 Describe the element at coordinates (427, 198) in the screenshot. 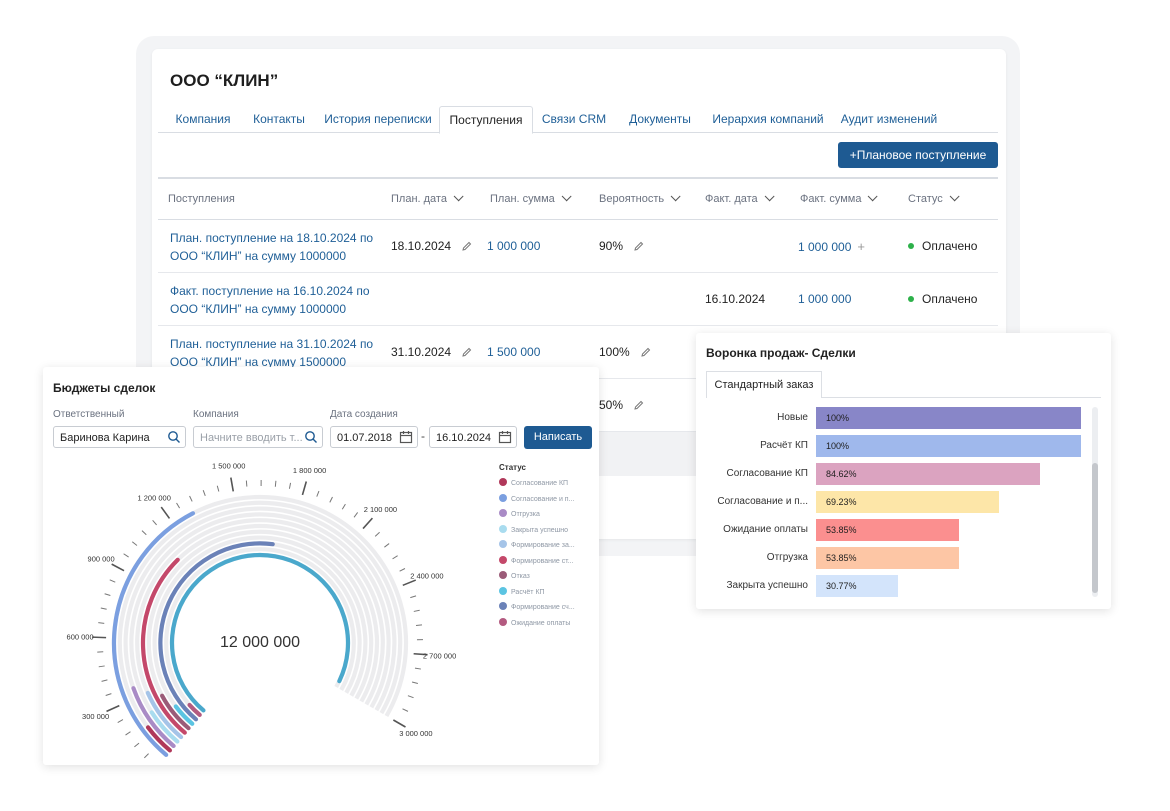

I see `col-plan-date: План. дата` at that location.